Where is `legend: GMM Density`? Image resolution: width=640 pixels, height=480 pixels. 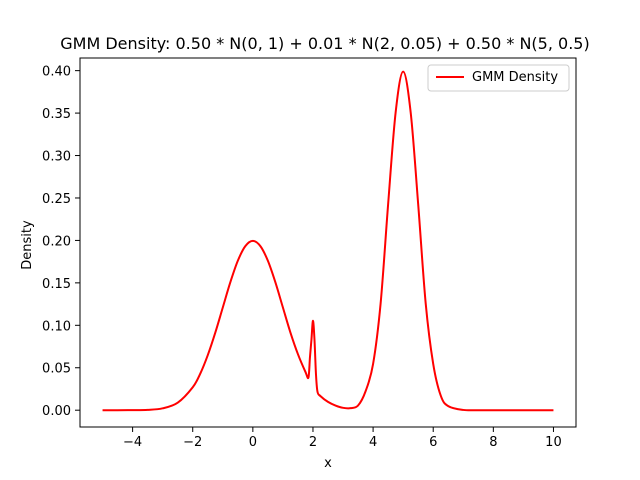
legend: GMM Density is located at coordinates (498, 78).